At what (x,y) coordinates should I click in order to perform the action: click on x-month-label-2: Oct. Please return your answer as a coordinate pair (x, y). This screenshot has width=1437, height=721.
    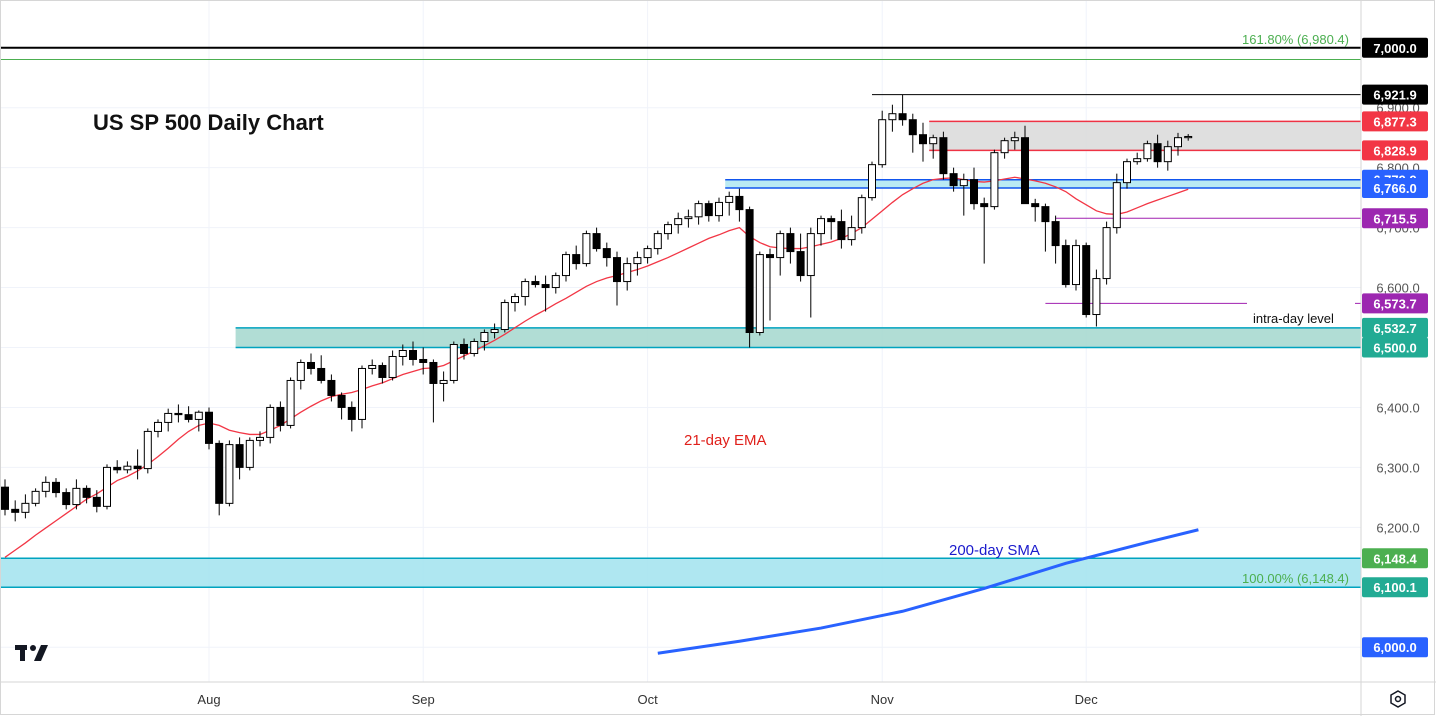
    Looking at the image, I should click on (647, 699).